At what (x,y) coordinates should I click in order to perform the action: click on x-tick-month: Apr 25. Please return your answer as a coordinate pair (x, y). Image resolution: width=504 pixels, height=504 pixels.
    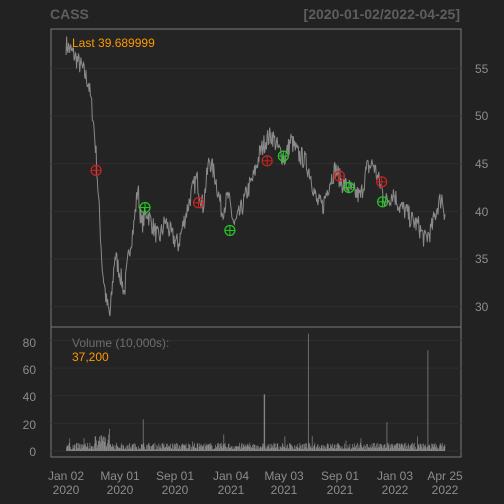
    Looking at the image, I should click on (445, 476).